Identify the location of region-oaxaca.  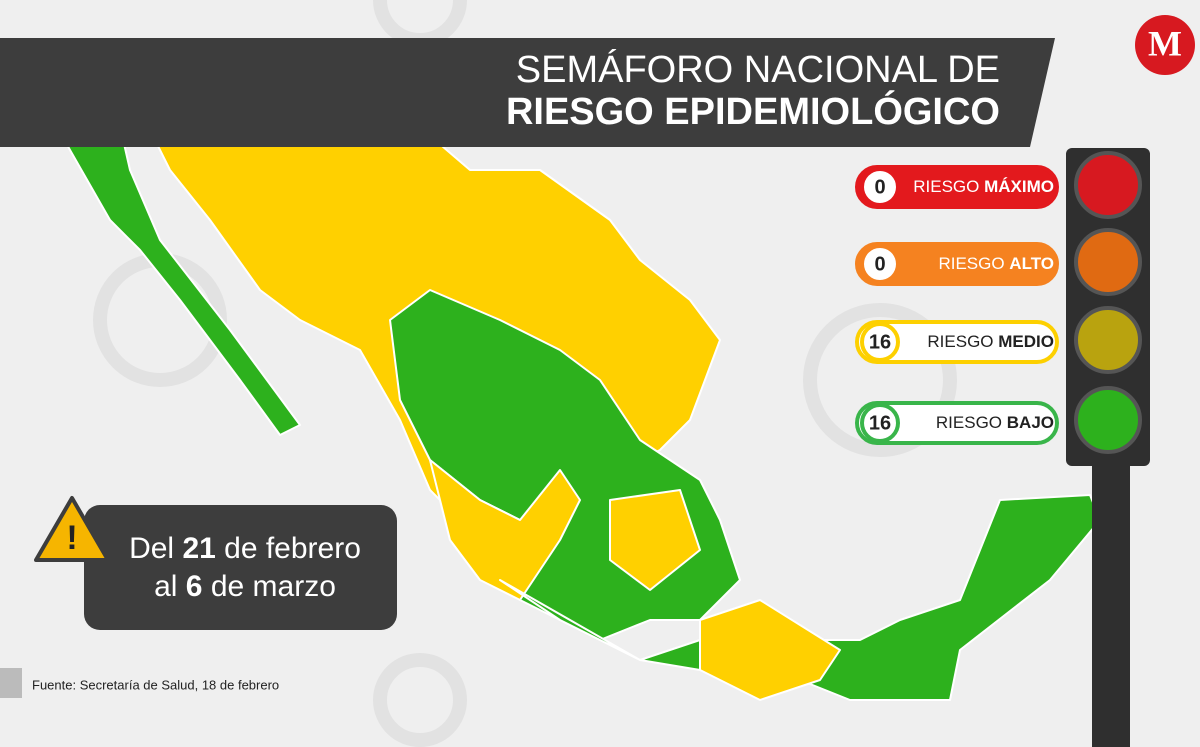
(770, 650).